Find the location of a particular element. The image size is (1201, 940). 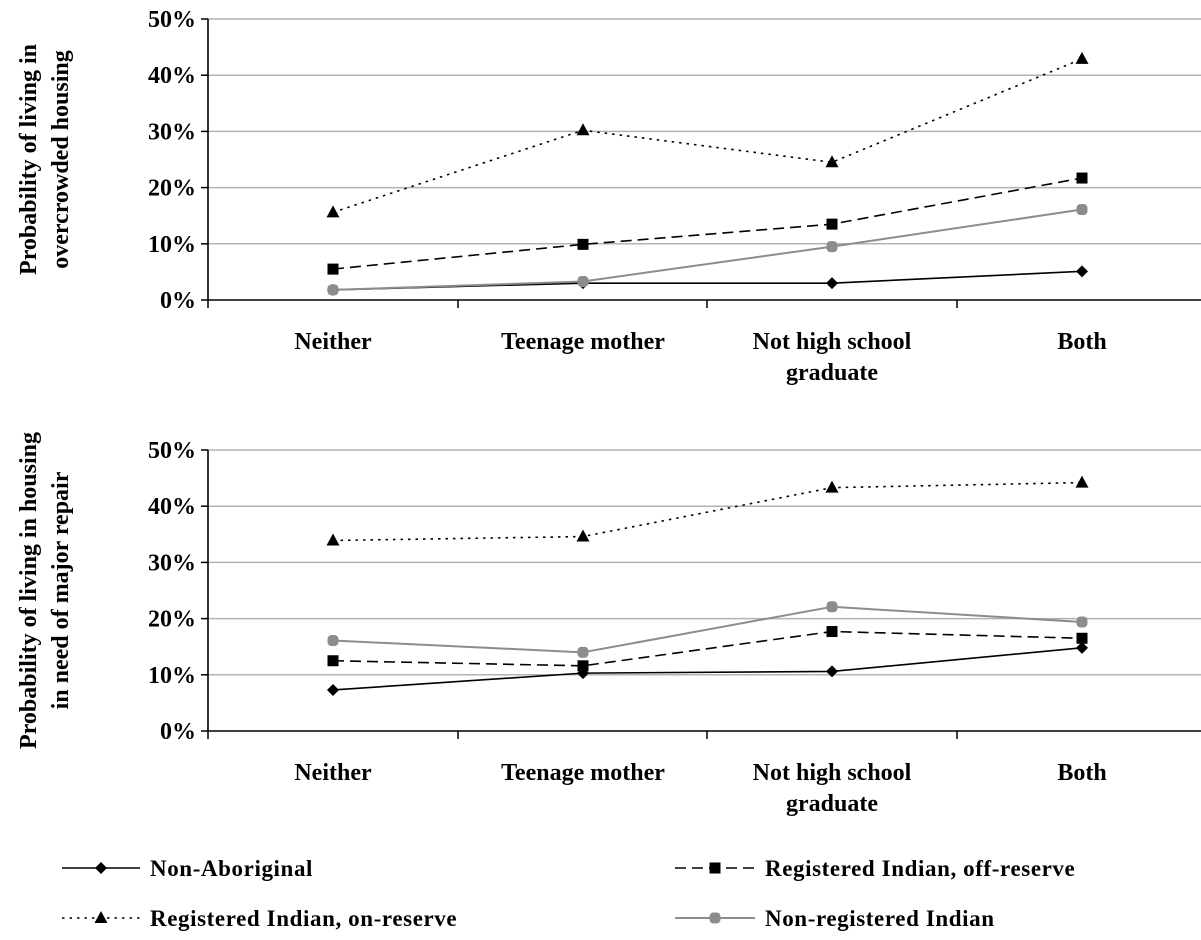

legend-label: Registered Indian, on-reserve is located at coordinates (303, 918).